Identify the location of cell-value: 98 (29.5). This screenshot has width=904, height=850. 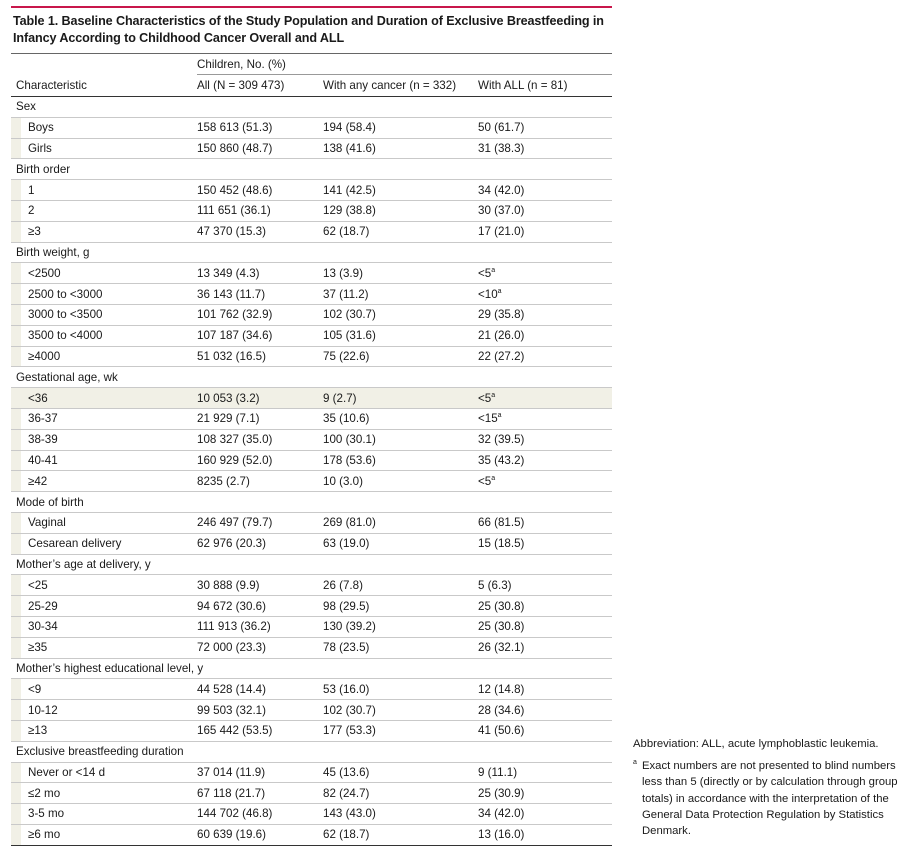
(346, 606).